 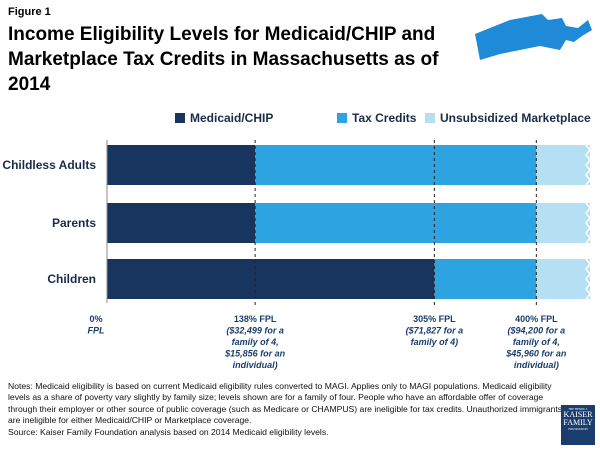 What do you see at coordinates (49, 165) in the screenshot?
I see `category-label: Childless Adults` at bounding box center [49, 165].